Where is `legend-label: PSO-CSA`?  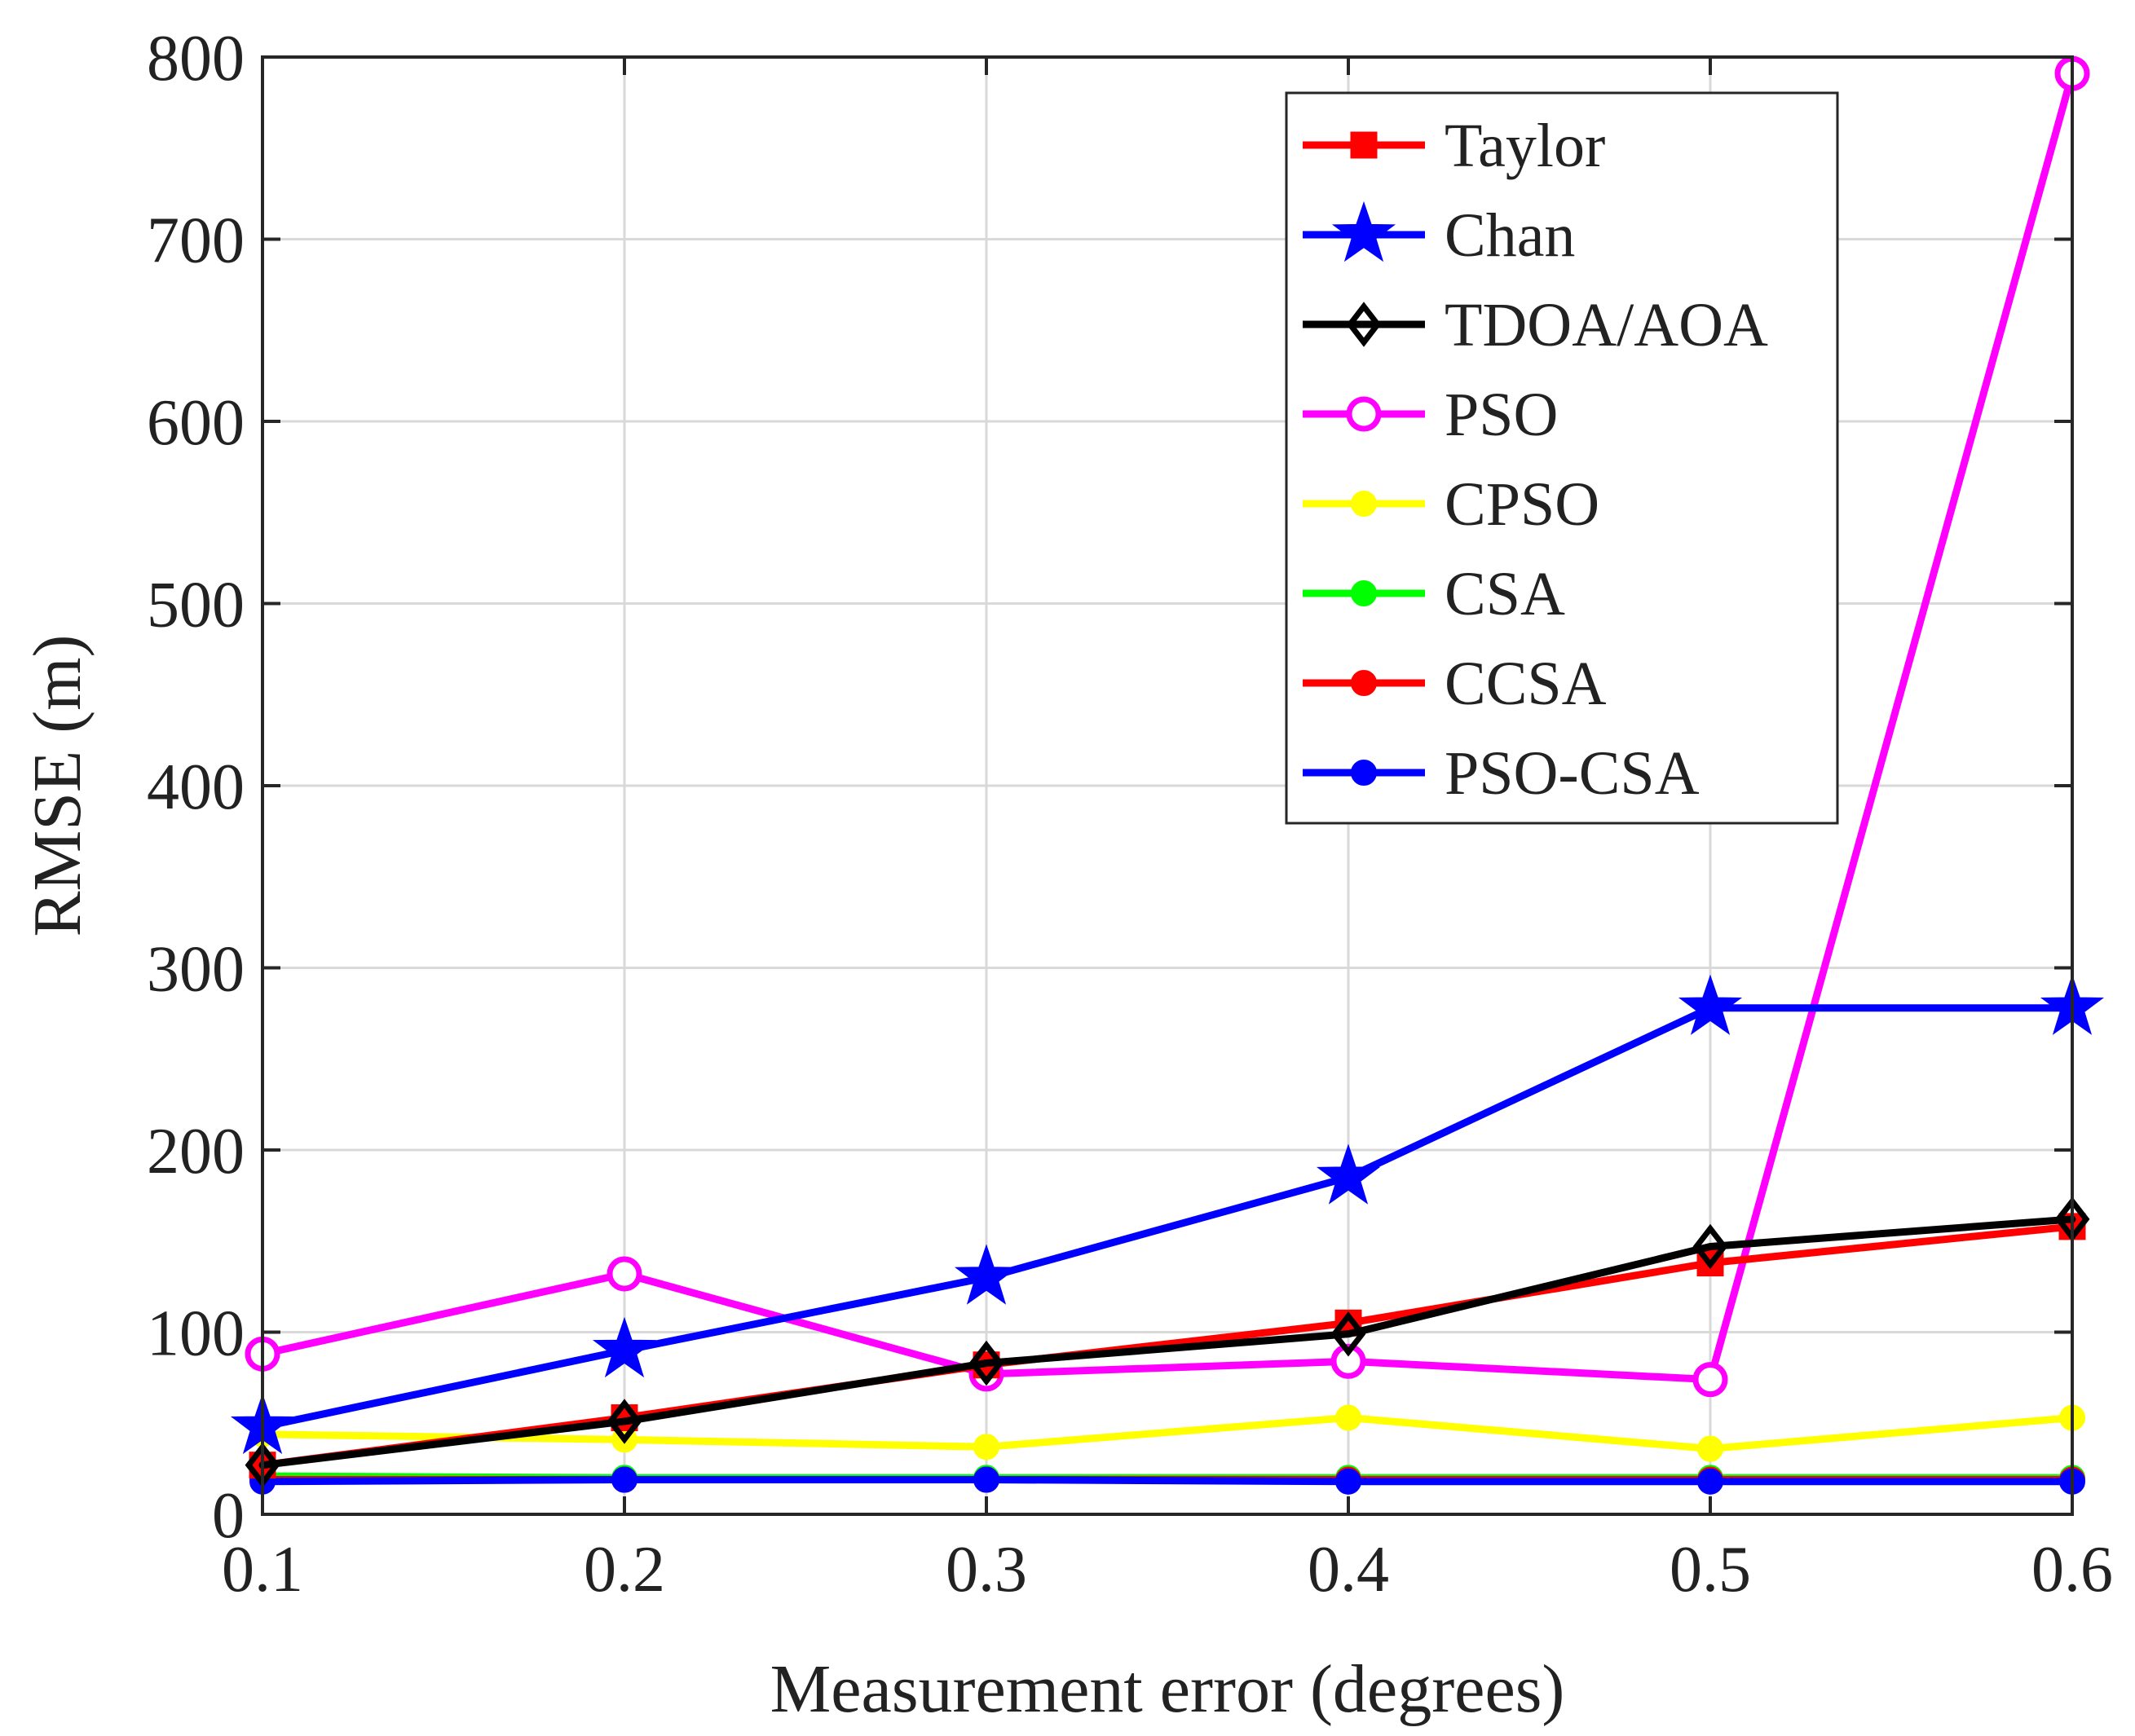 legend-label: PSO-CSA is located at coordinates (1572, 773).